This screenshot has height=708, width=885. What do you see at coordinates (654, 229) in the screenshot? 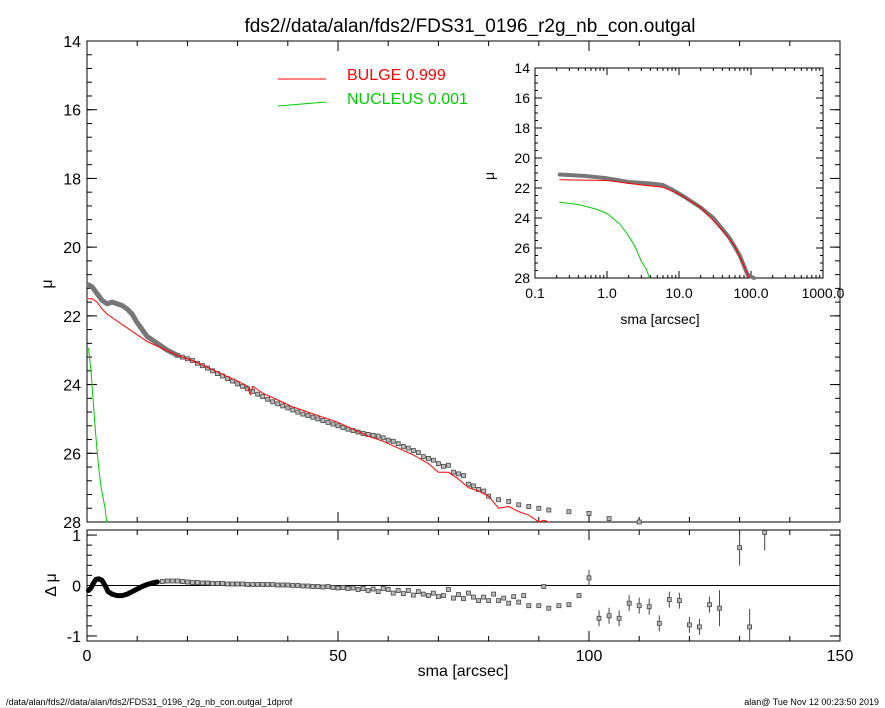
I see `inset-series-1-line` at bounding box center [654, 229].